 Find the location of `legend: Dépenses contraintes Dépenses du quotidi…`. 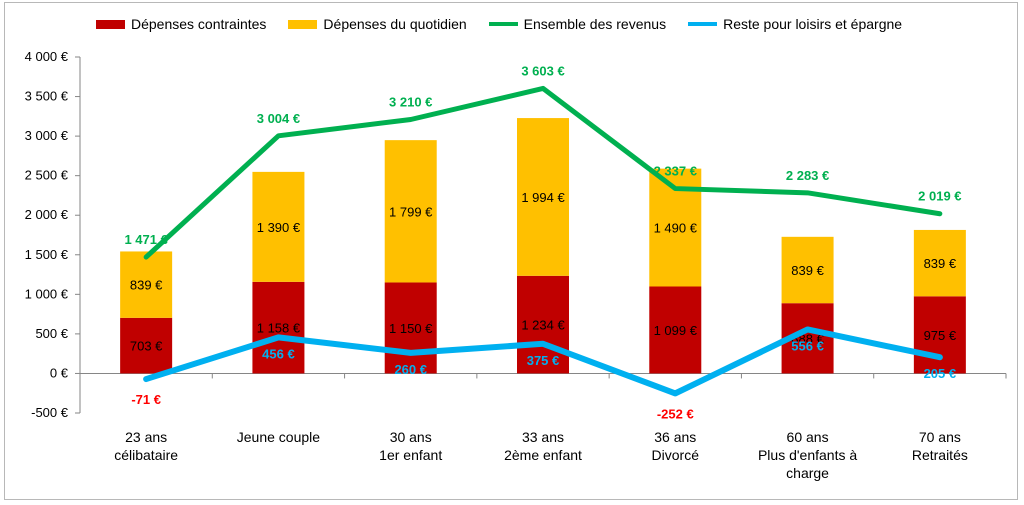

legend: Dépenses contraintes Dépenses du quotidi… is located at coordinates (510, 24).